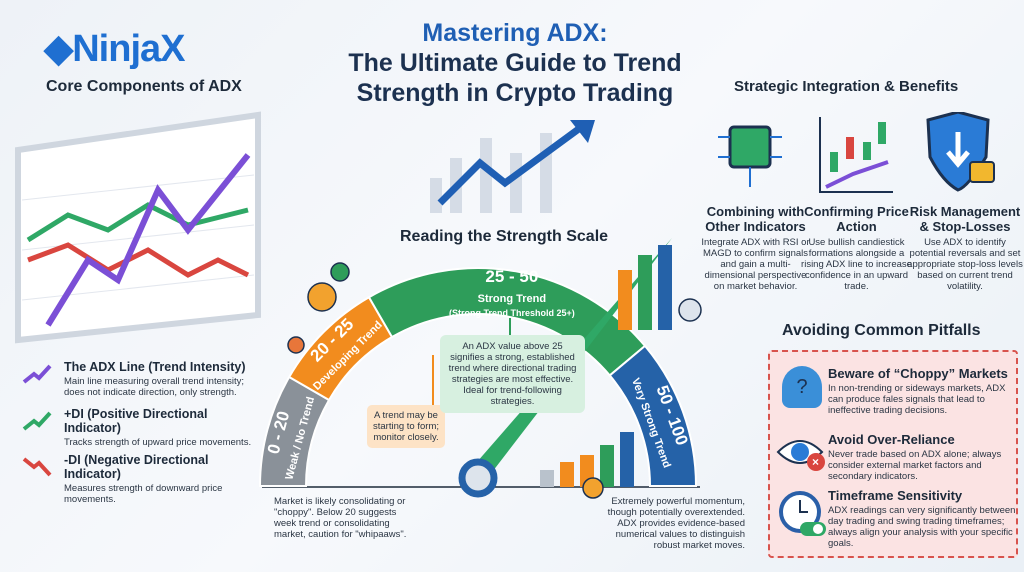 This screenshot has height=572, width=1024. I want to click on gauge-hub, so click(478, 478).